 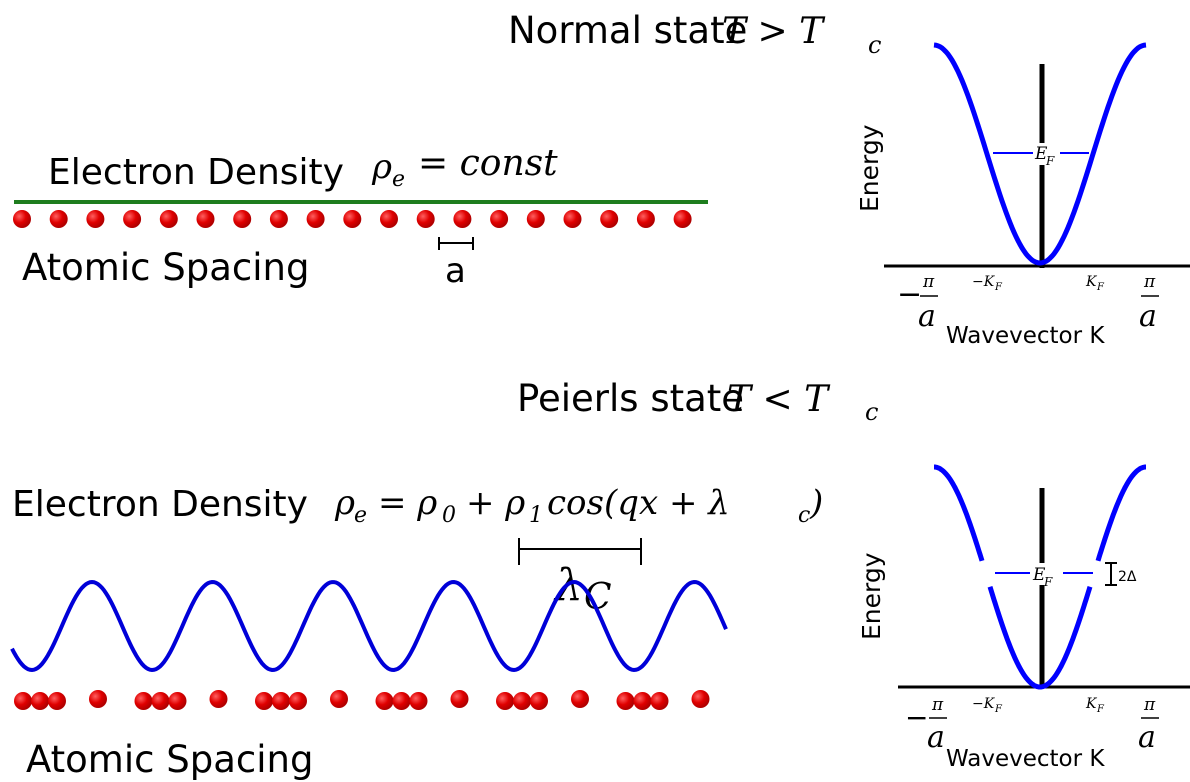 What do you see at coordinates (488, 163) in the screenshot?
I see `normal-density-rhs: = const` at bounding box center [488, 163].